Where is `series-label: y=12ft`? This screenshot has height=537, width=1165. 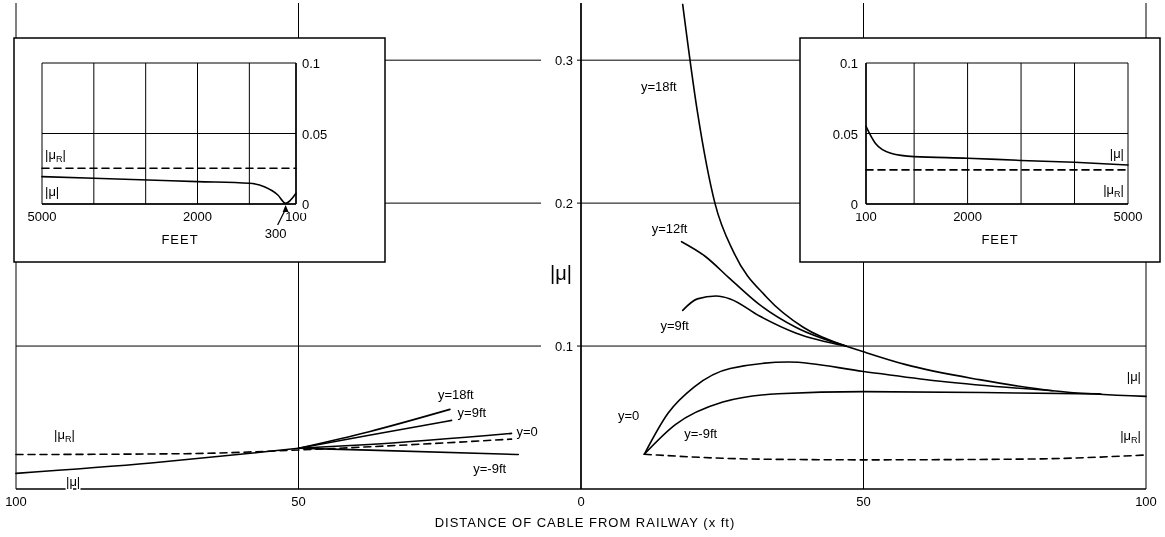 series-label: y=12ft is located at coordinates (669, 228).